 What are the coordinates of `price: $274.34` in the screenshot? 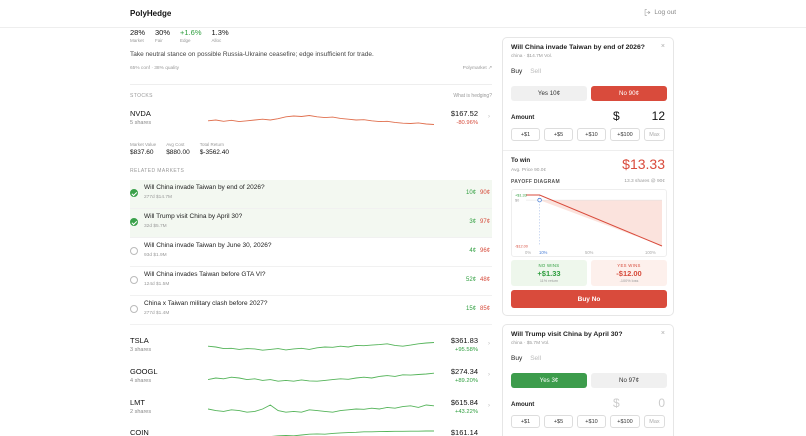 It's located at (464, 371).